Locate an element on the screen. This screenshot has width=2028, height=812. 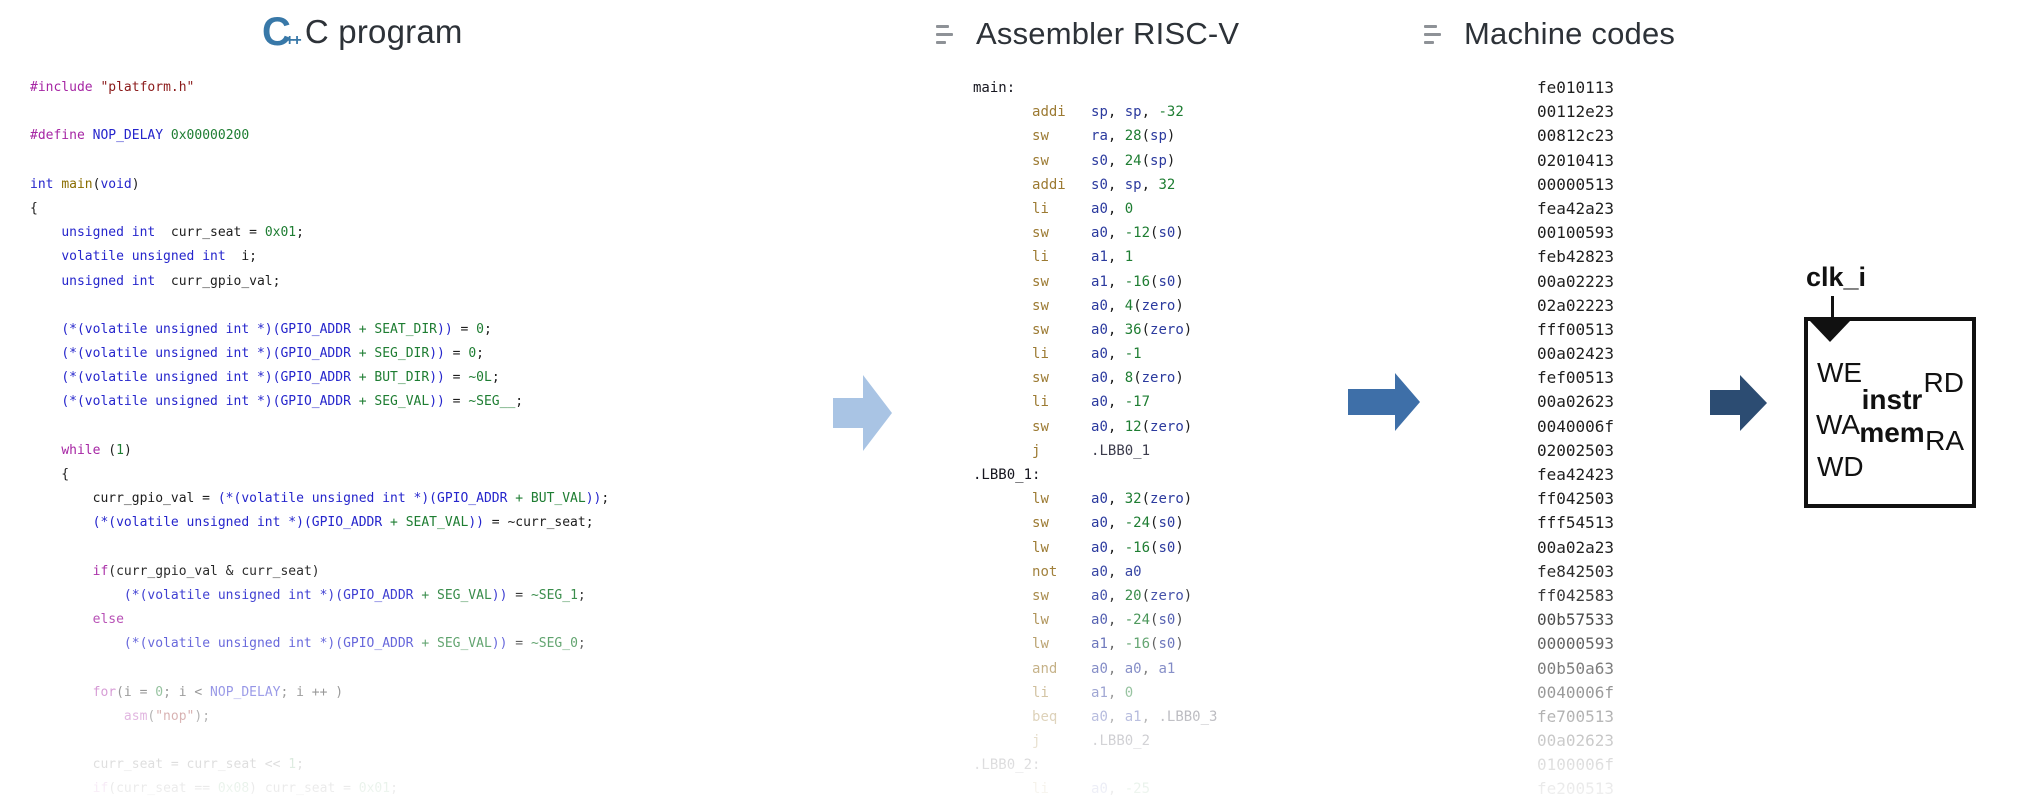
header-c-program: C ++ C program is located at coordinates (362, 32).